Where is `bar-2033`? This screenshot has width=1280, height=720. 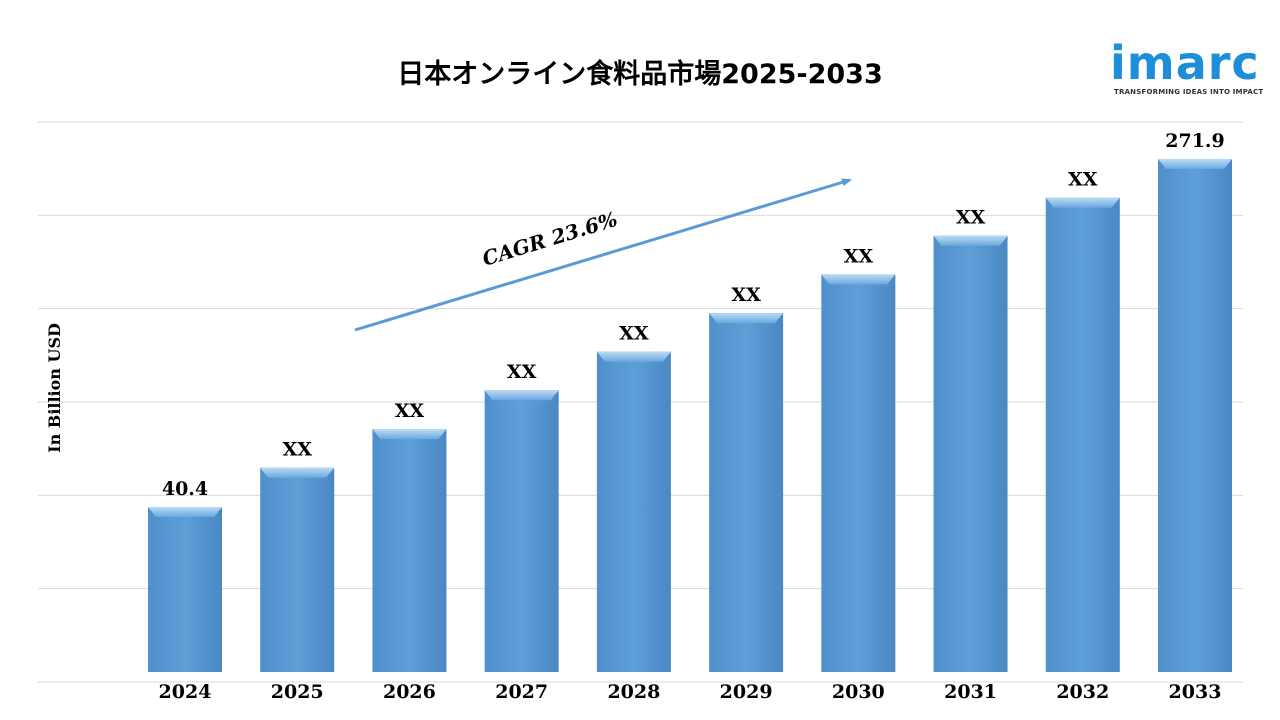
bar-2033 is located at coordinates (1195, 415).